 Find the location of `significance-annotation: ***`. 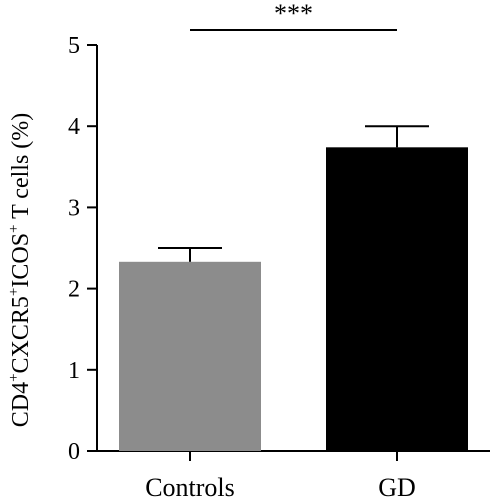

significance-annotation: *** is located at coordinates (293, 15).